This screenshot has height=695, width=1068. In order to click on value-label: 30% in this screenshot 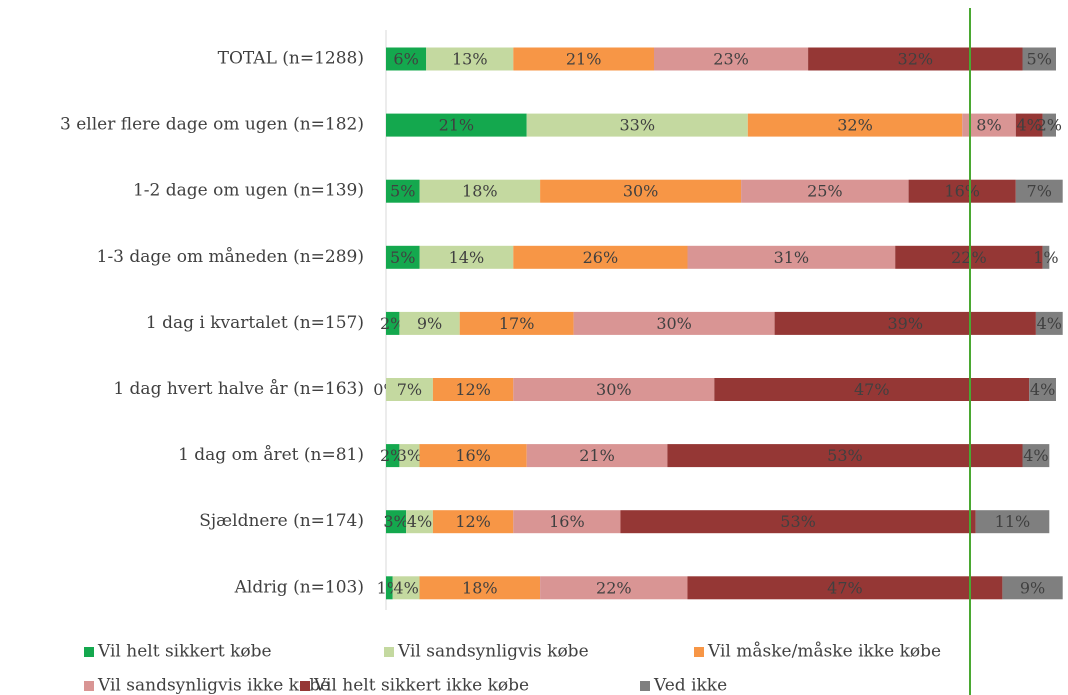, I will do `click(641, 191)`.